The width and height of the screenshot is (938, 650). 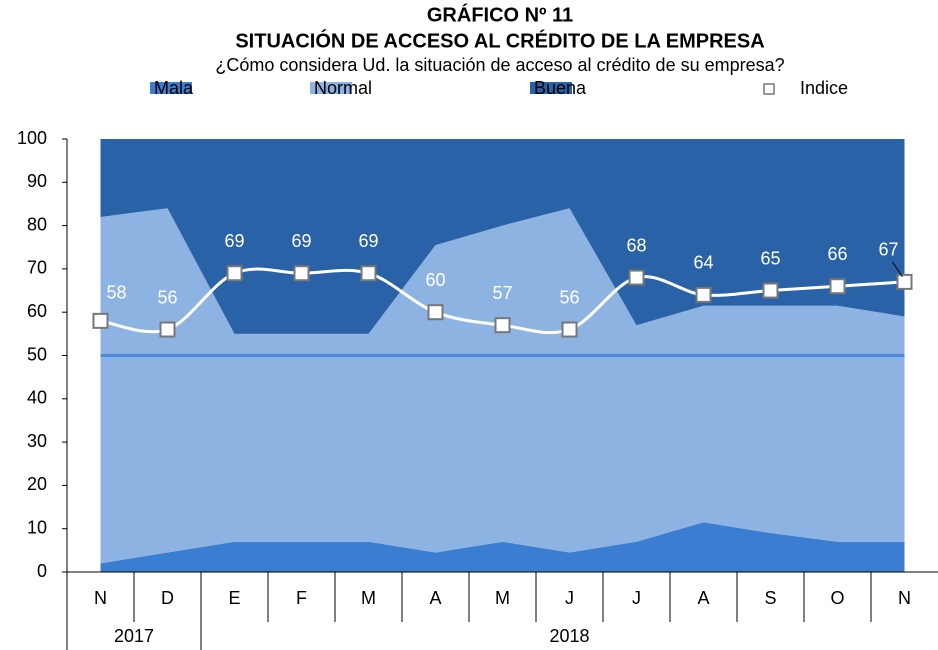 I want to click on legend-marker, so click(x=769, y=89).